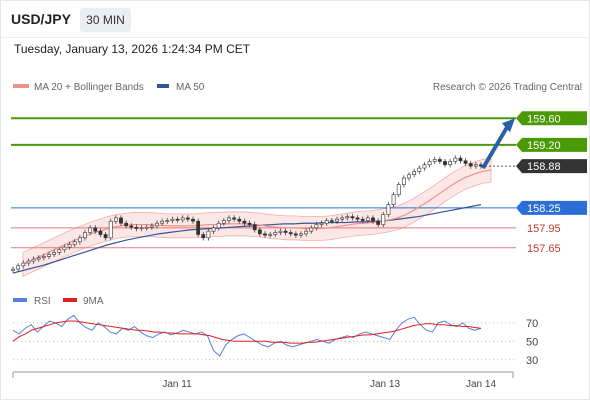  What do you see at coordinates (508, 125) in the screenshot?
I see `forecast-arrow-head` at bounding box center [508, 125].